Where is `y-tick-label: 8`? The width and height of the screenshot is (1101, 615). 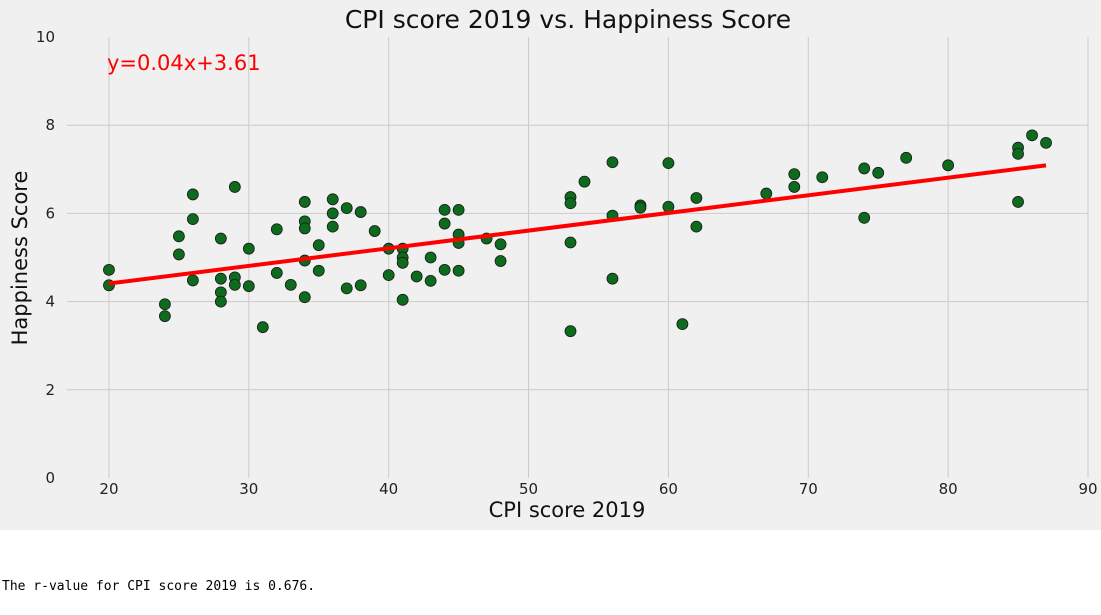
y-tick-label: 8 is located at coordinates (50, 125).